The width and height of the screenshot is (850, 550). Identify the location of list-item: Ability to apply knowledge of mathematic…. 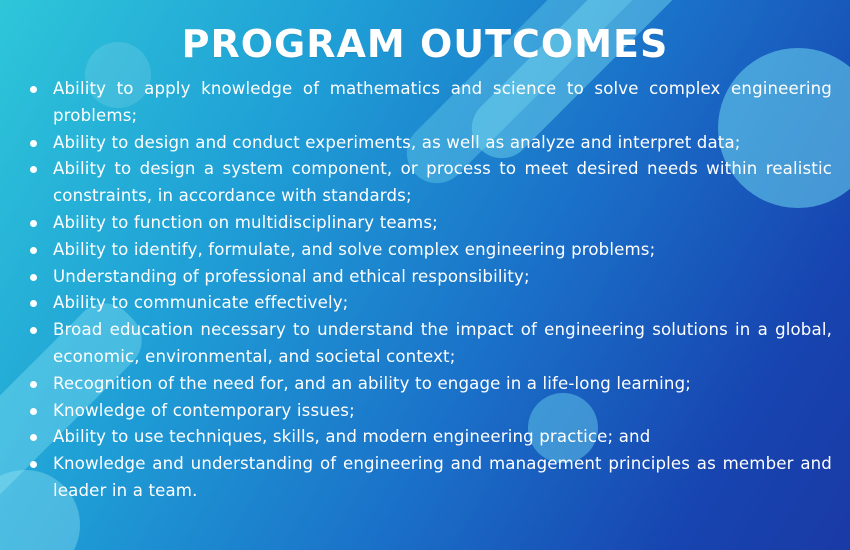
(430, 103).